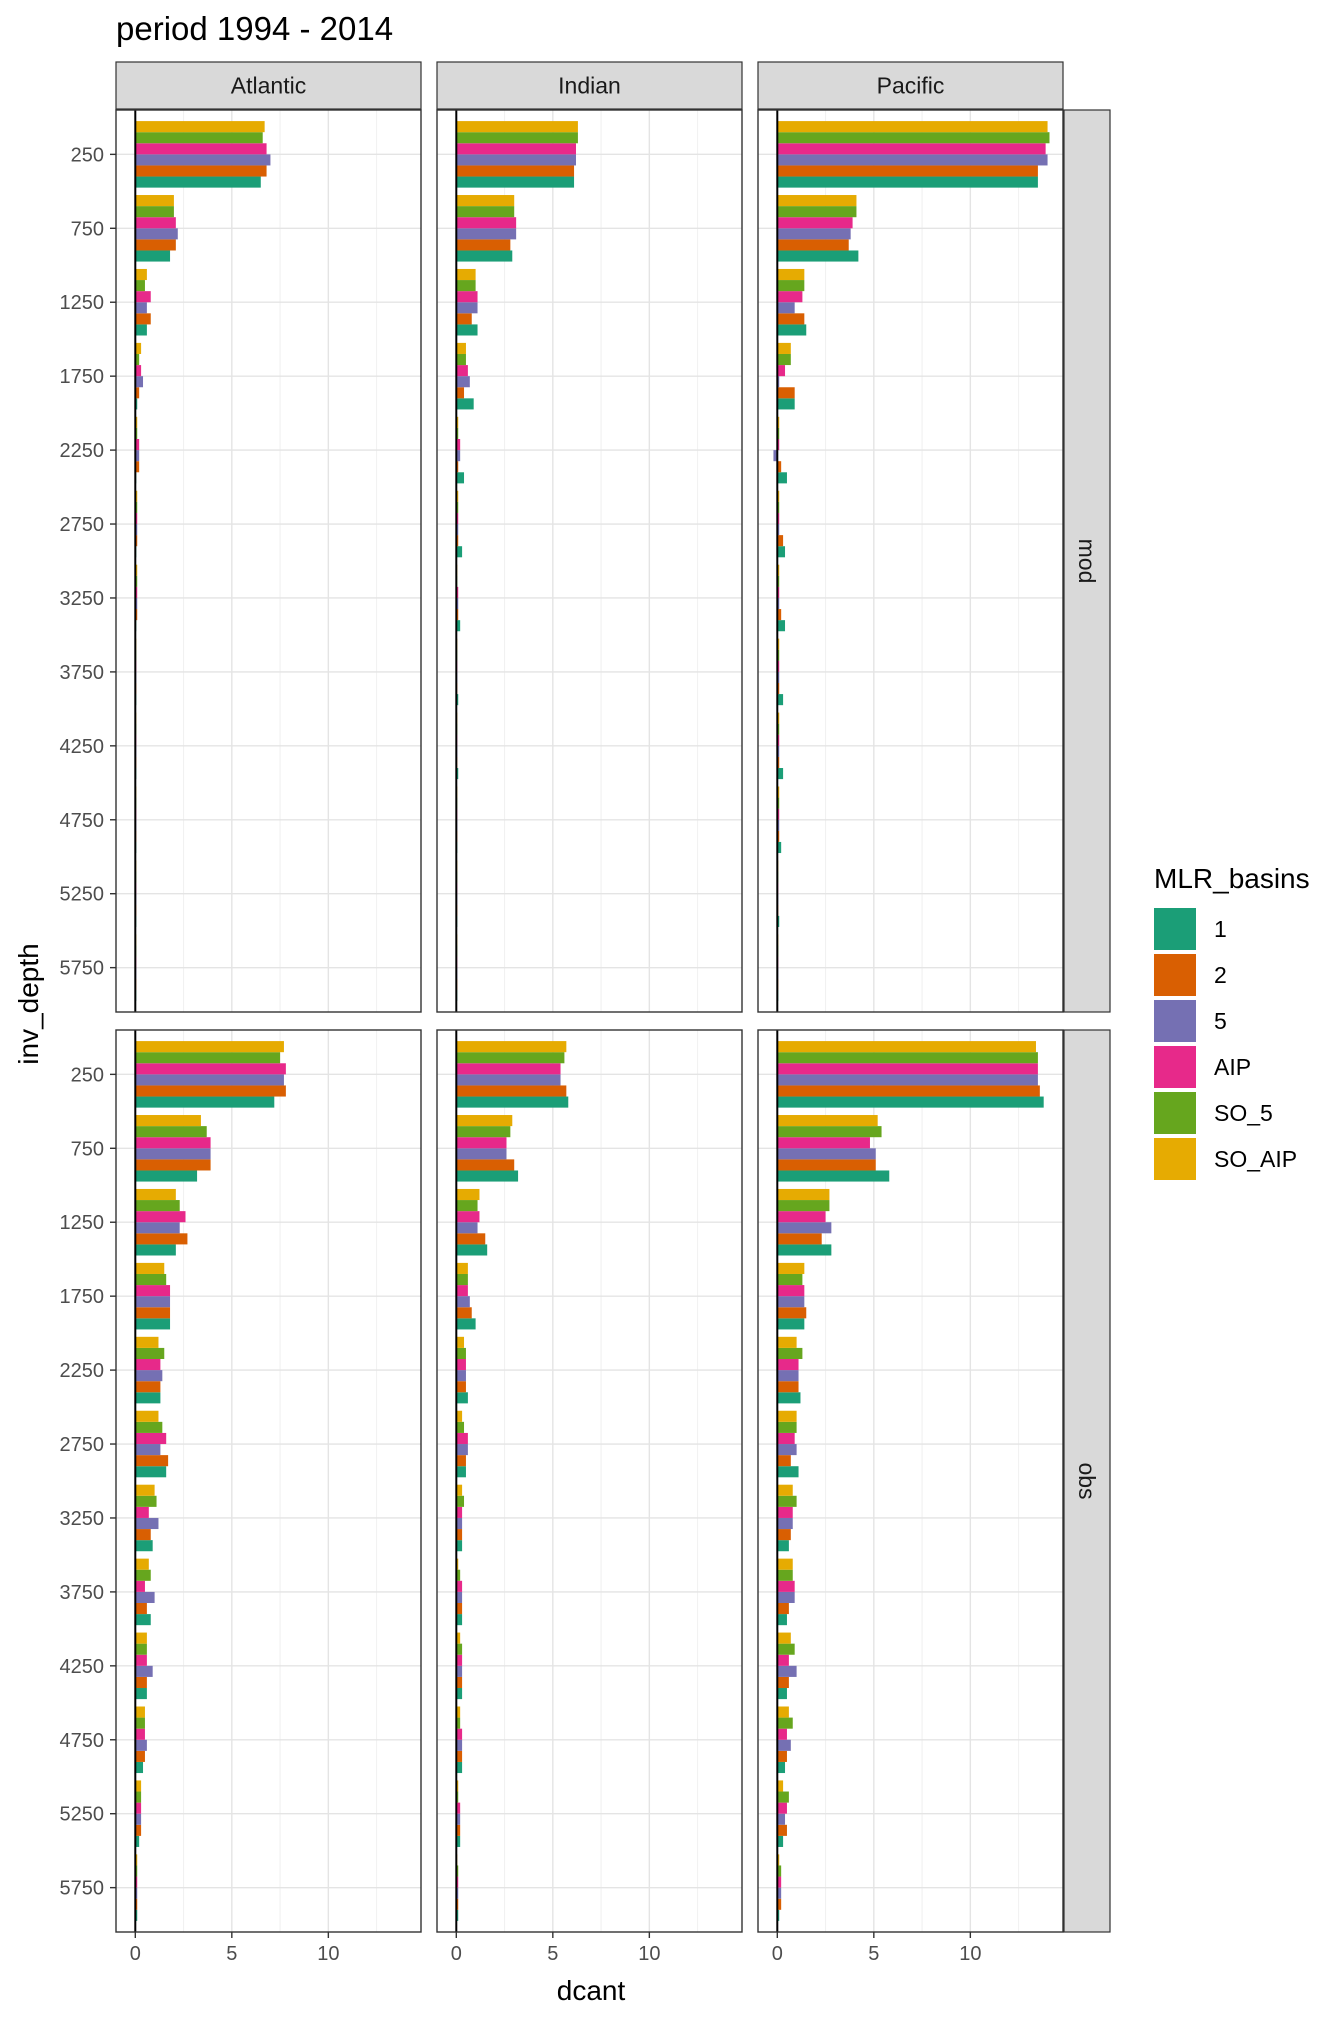 This screenshot has height=2021, width=1344. I want to click on y-tick-label: 2750, so click(82, 1445).